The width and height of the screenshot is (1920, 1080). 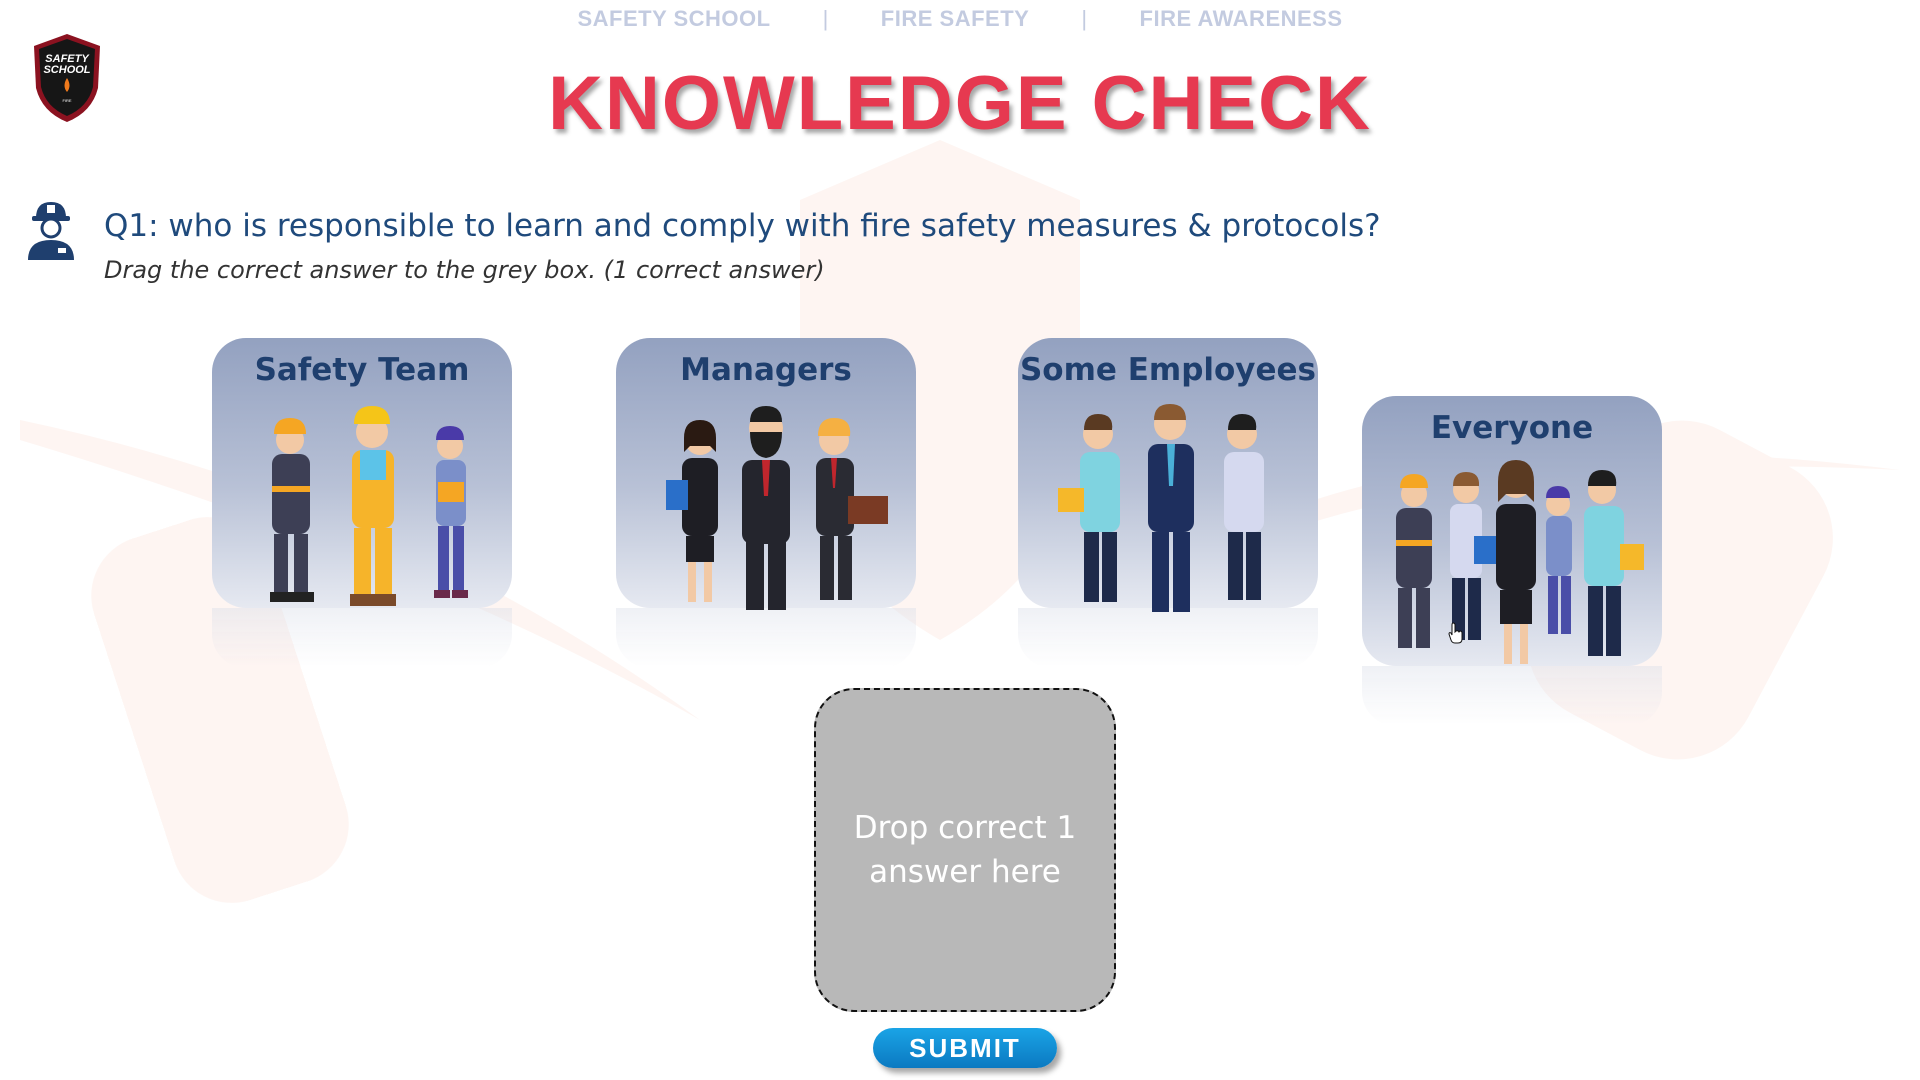 What do you see at coordinates (66, 100) in the screenshot?
I see `logo-text-3: FIRE` at bounding box center [66, 100].